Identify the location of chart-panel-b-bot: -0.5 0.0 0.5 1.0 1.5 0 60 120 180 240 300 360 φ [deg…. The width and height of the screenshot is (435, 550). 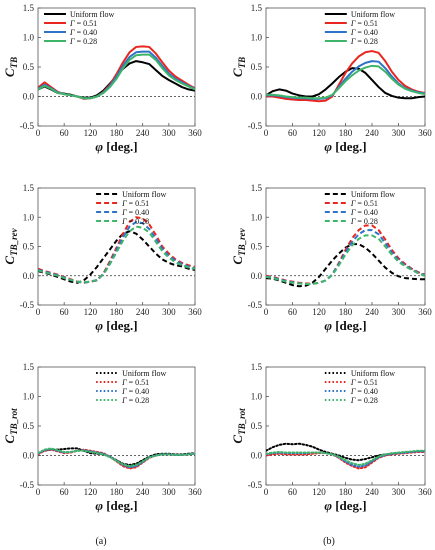
(331, 437).